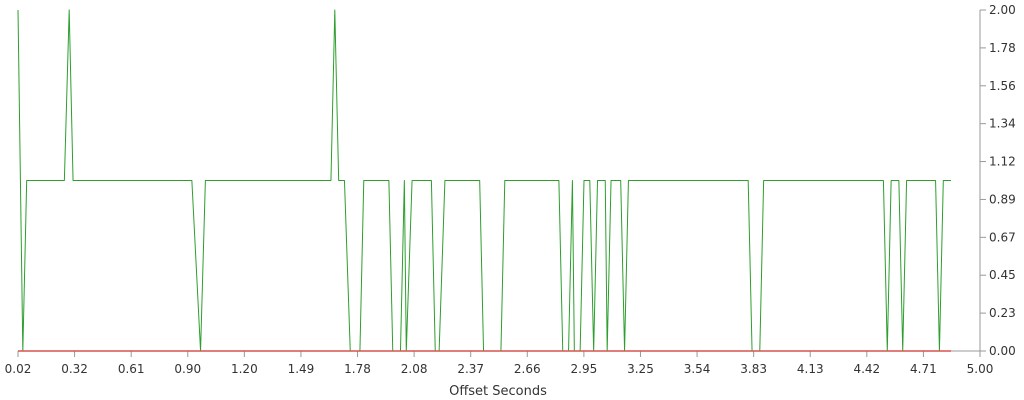  Describe the element at coordinates (923, 369) in the screenshot. I see `x-tick-label: 4.71` at that location.